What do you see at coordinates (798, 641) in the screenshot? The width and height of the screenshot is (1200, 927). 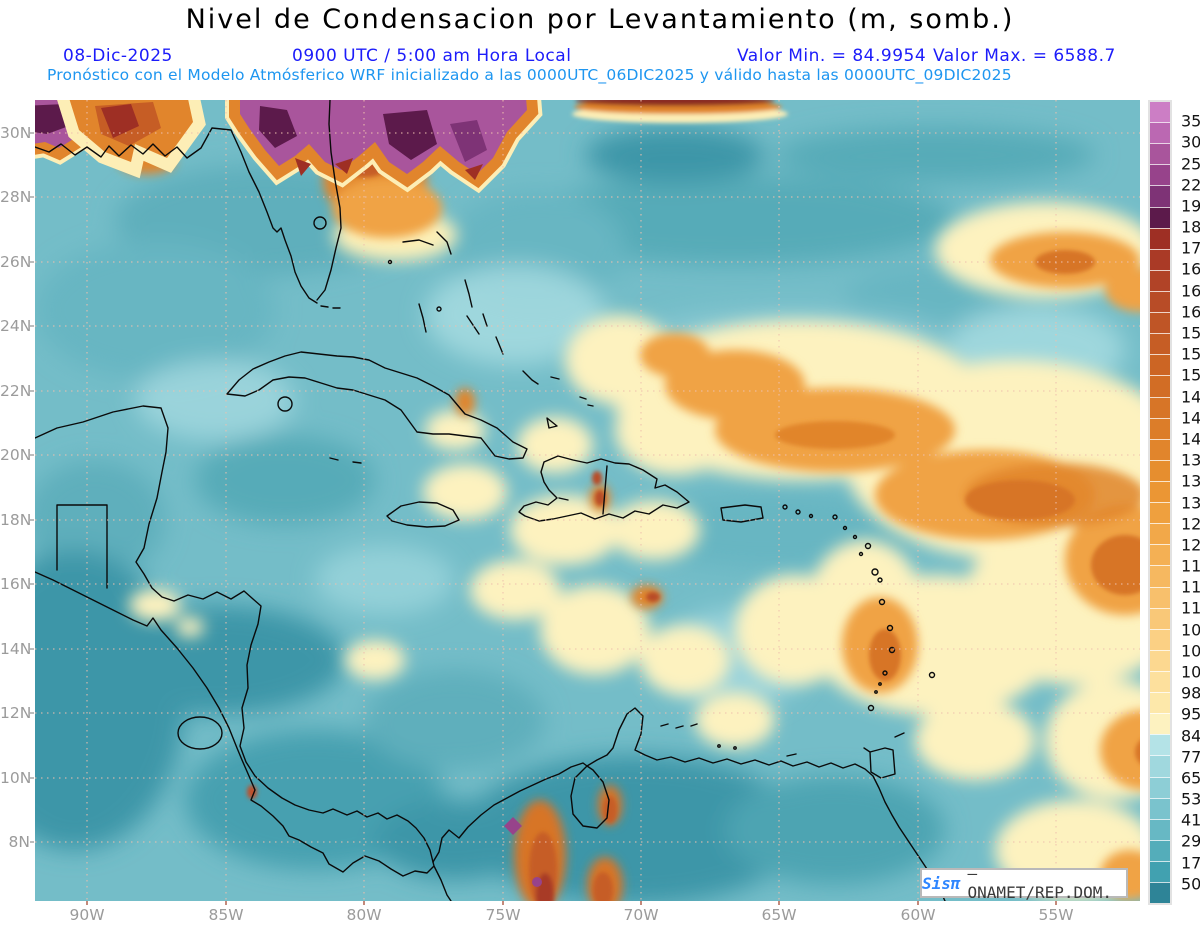 I see `lesser-antilles` at bounding box center [798, 641].